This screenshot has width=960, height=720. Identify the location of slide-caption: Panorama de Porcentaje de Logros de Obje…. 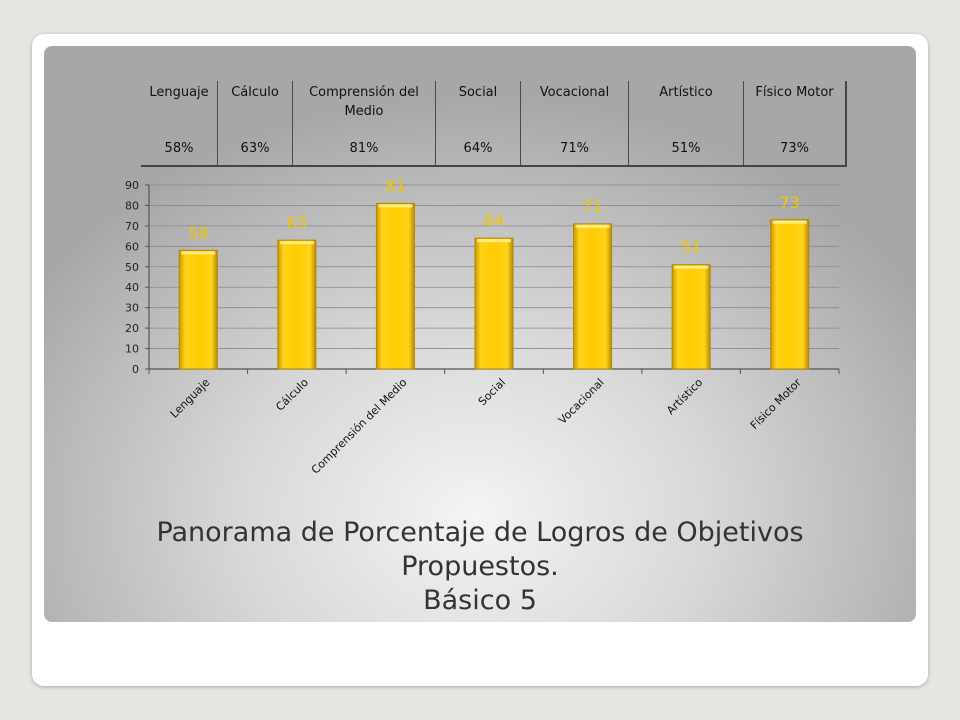
(480, 567).